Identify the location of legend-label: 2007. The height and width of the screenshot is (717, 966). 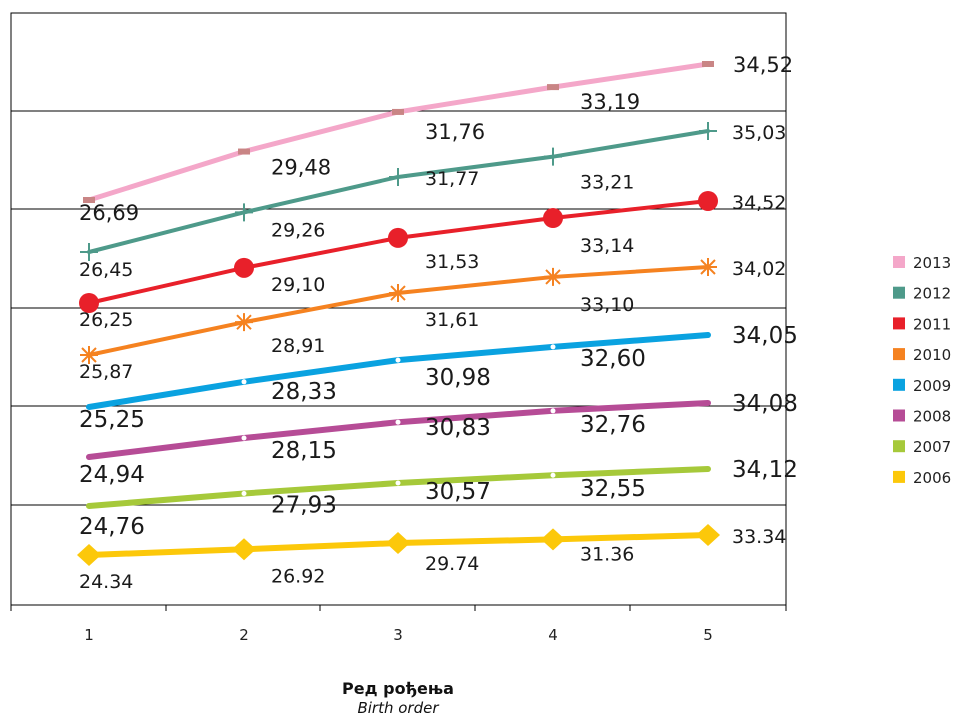
(932, 447).